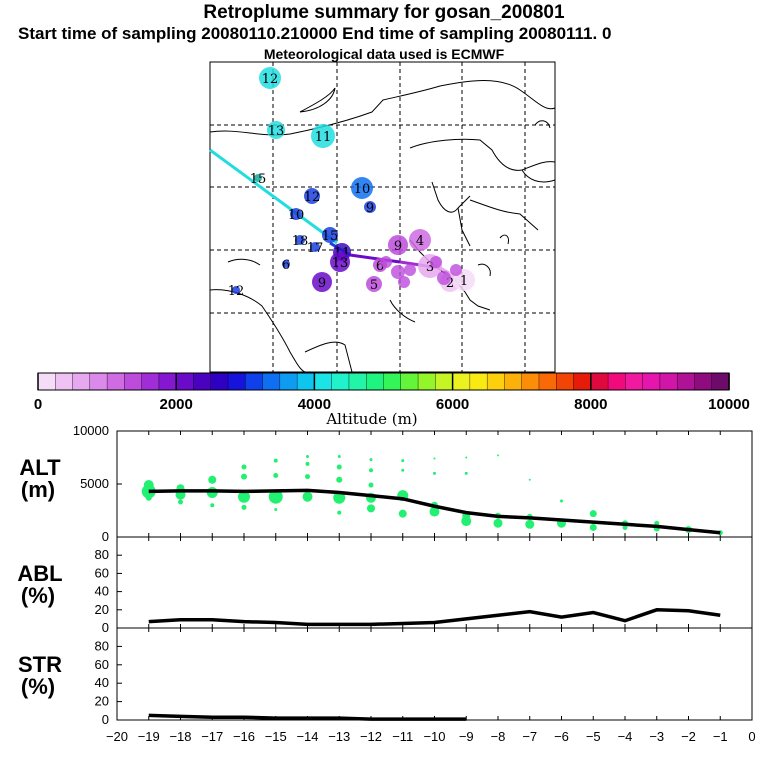  Describe the element at coordinates (314, 404) in the screenshot. I see `colorbar-tick-label: 4000` at that location.